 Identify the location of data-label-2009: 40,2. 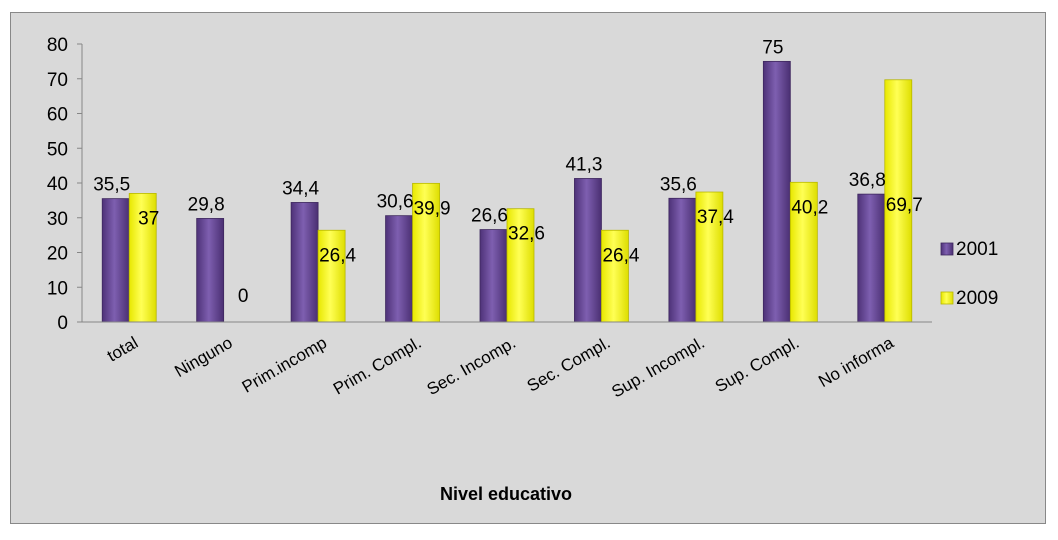
(809, 207).